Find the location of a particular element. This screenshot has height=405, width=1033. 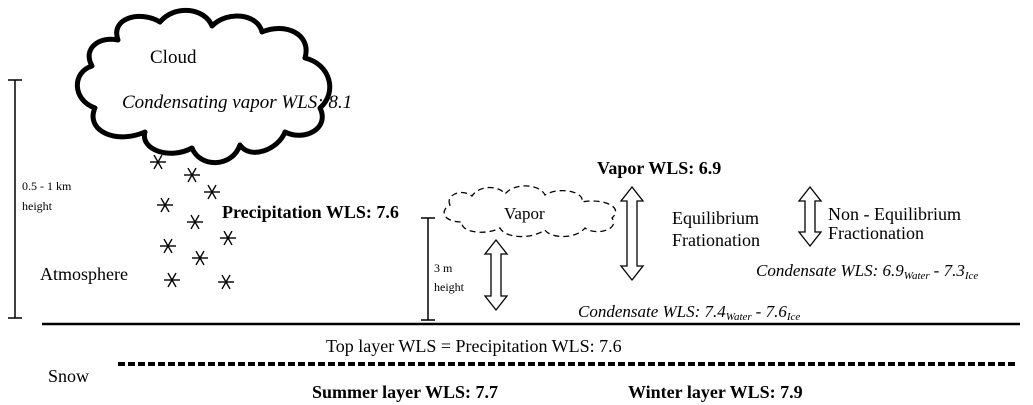

height-scale is located at coordinates (15, 199).